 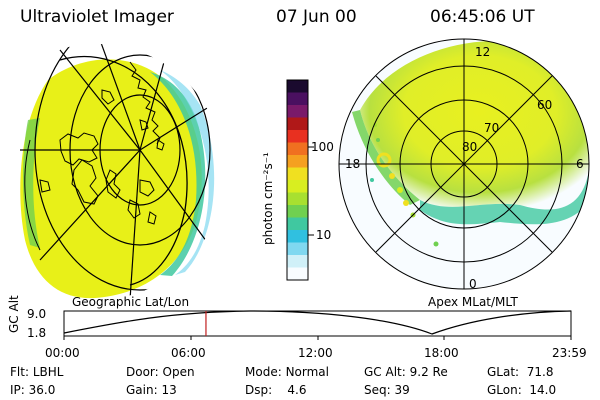 I want to click on mlt-label-6: 6, so click(x=580, y=164).